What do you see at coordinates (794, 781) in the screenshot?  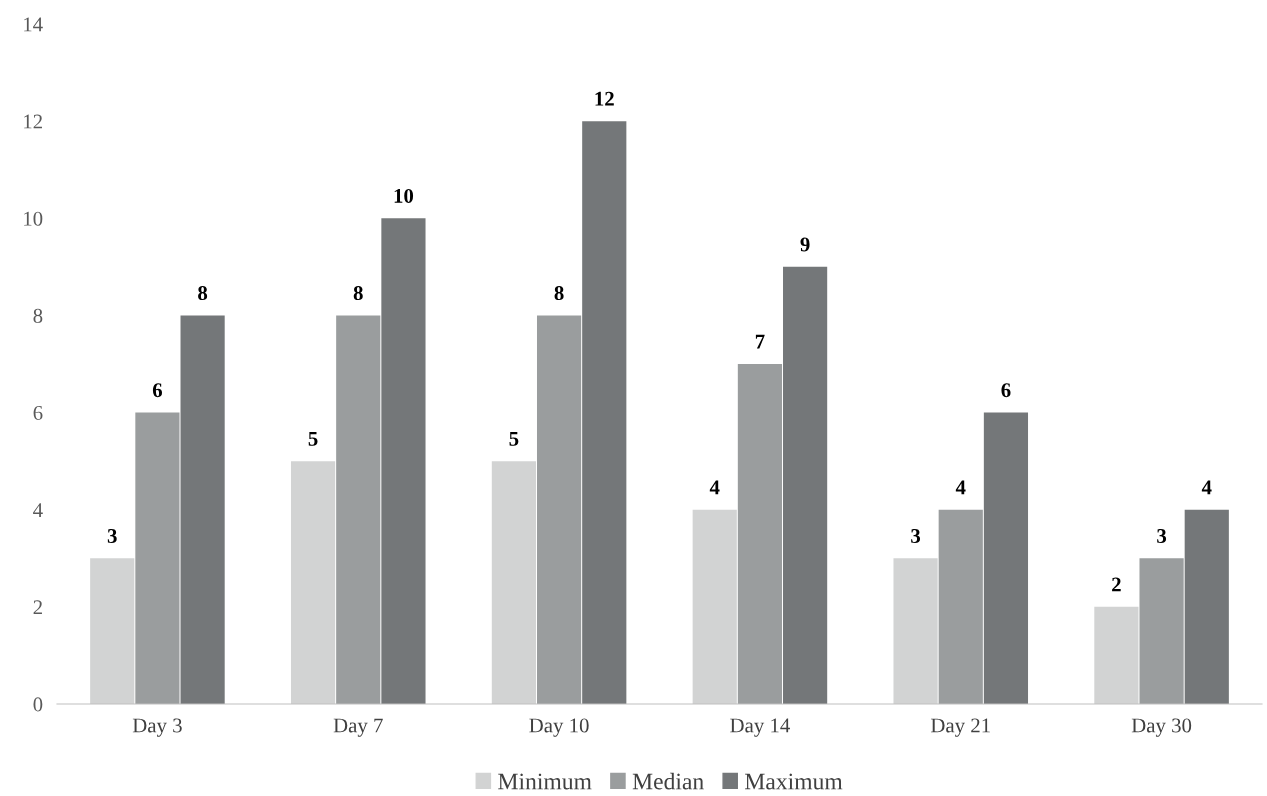 I see `legend-label: Maximum` at bounding box center [794, 781].